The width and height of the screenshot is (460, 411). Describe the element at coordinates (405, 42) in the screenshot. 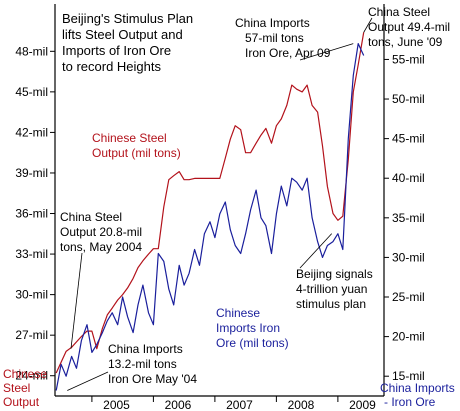

I see `annotation-line: tons, June '09` at that location.